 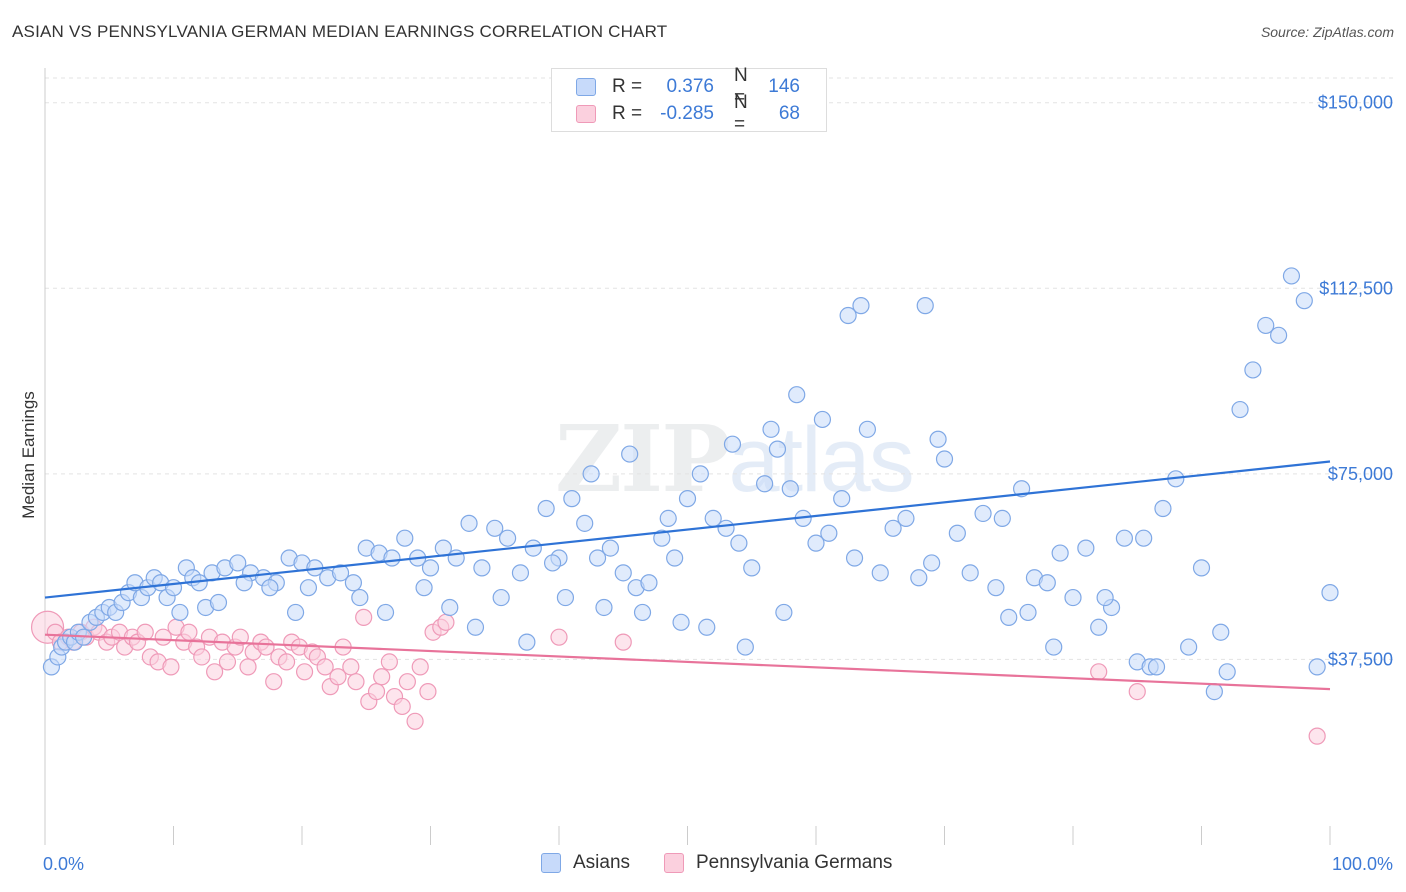 I want to click on series-legend: Asians Pennsylvania Germans, so click(x=703, y=865).